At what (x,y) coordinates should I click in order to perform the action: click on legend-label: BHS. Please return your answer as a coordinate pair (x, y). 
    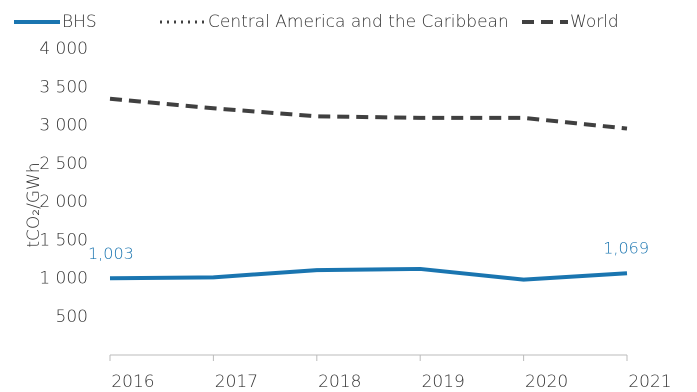
    Looking at the image, I should click on (79, 22).